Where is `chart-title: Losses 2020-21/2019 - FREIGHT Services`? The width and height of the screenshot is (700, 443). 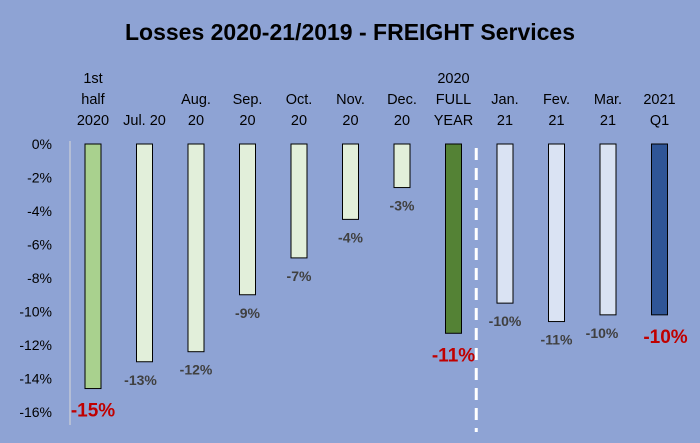
chart-title: Losses 2020-21/2019 - FREIGHT Services is located at coordinates (350, 32).